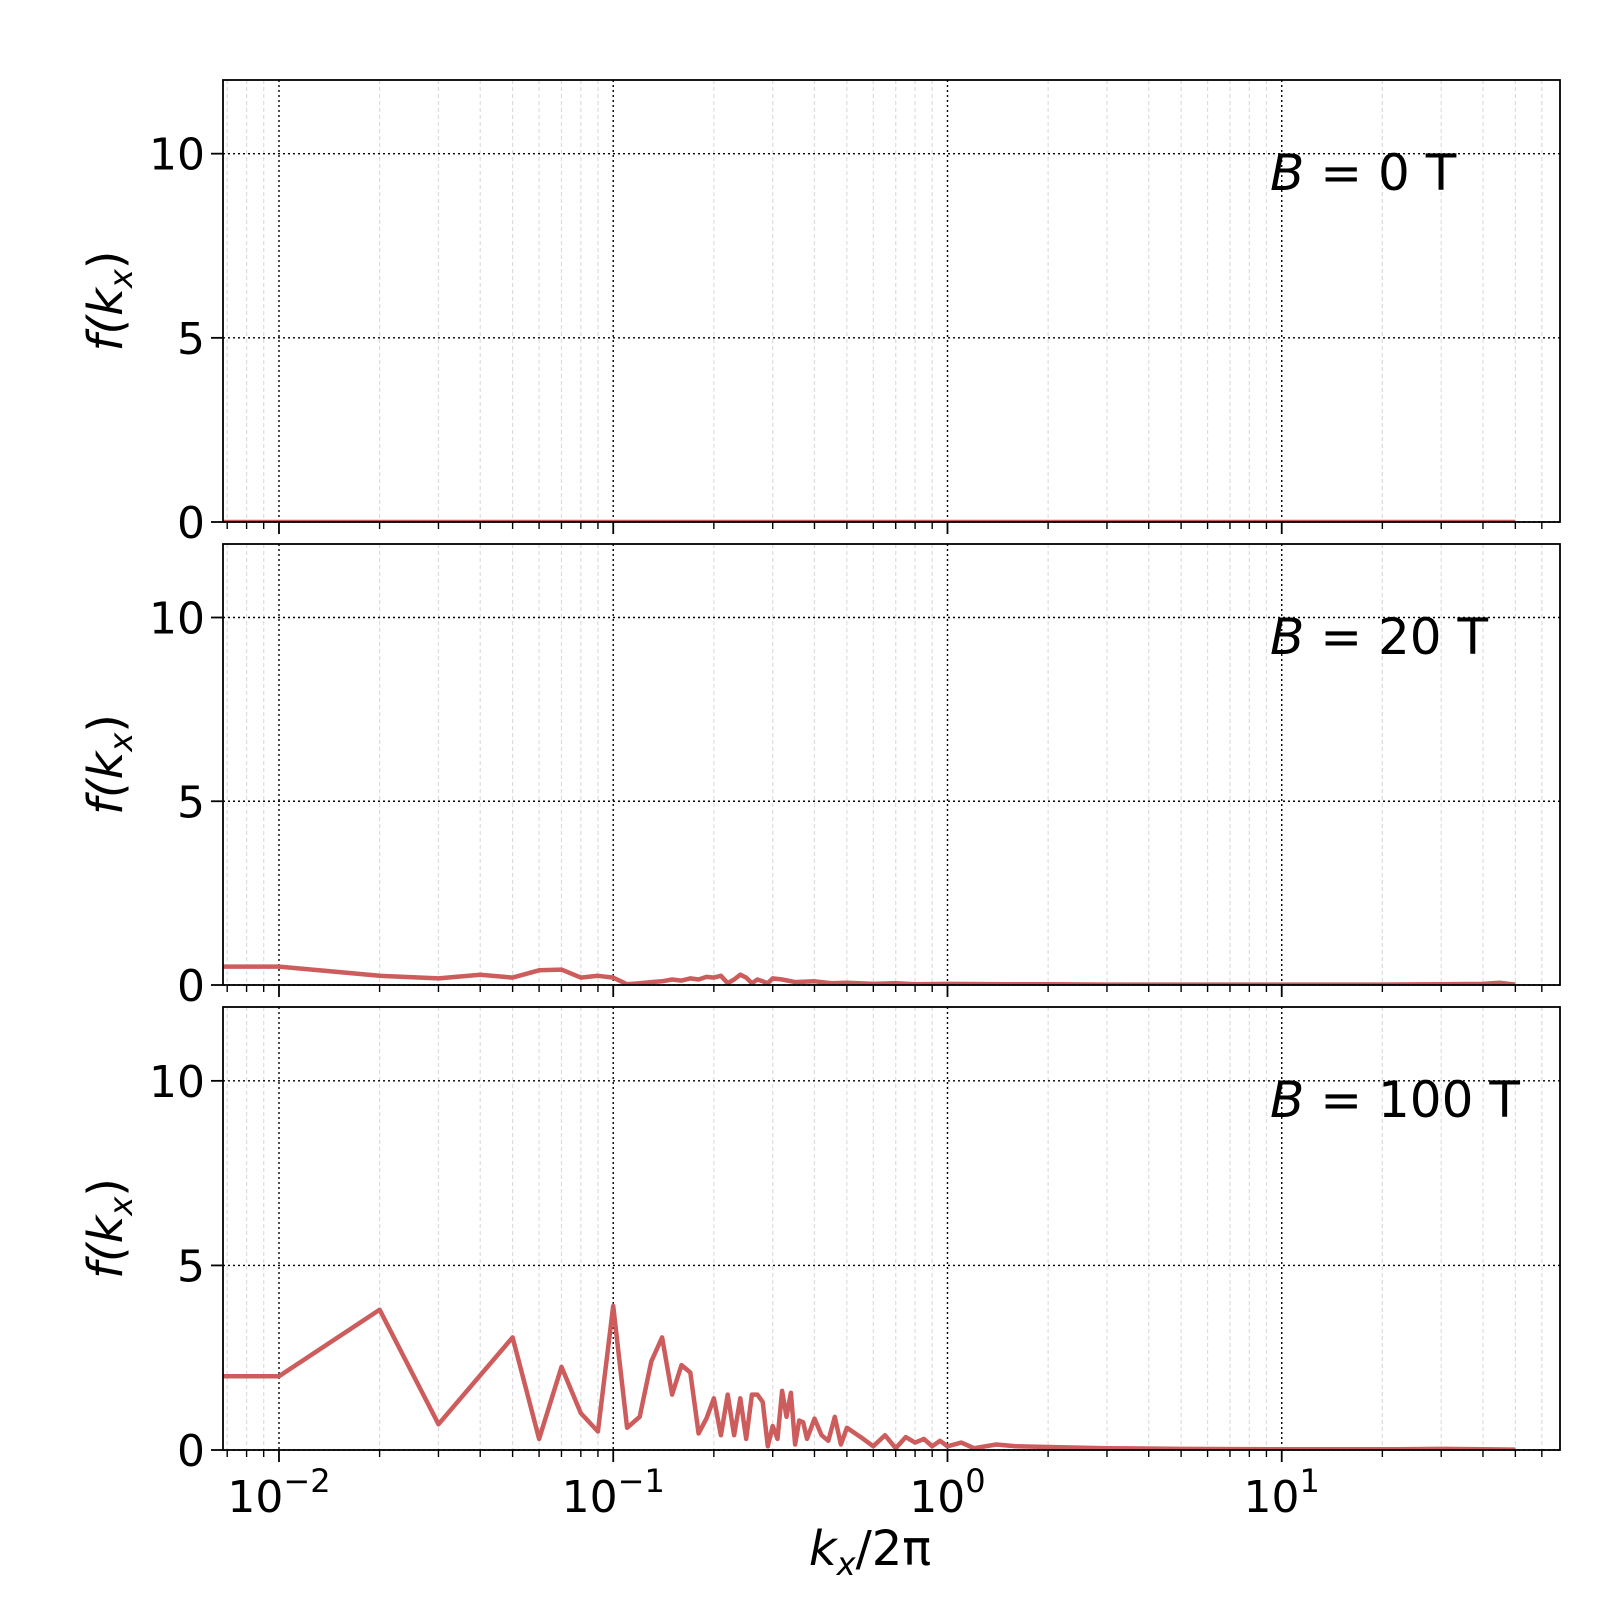  Describe the element at coordinates (1363, 173) in the screenshot. I see `field-annotation: B = 0 T` at that location.